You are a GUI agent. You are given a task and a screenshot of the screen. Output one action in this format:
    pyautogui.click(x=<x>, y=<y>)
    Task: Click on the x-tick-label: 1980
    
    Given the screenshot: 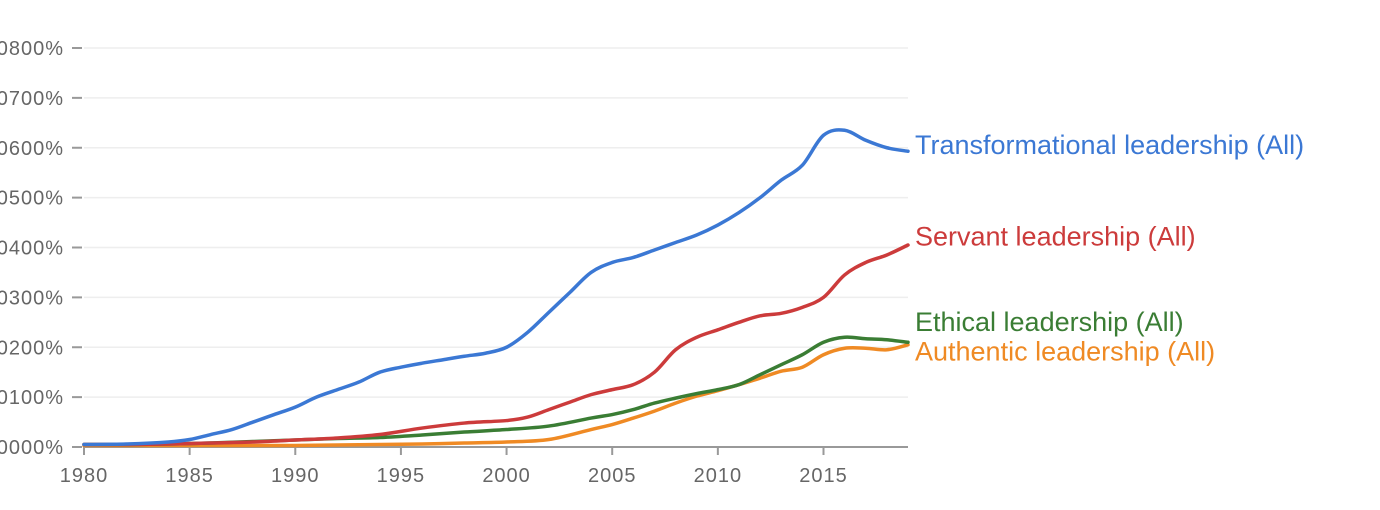 What is the action you would take?
    pyautogui.click(x=84, y=476)
    